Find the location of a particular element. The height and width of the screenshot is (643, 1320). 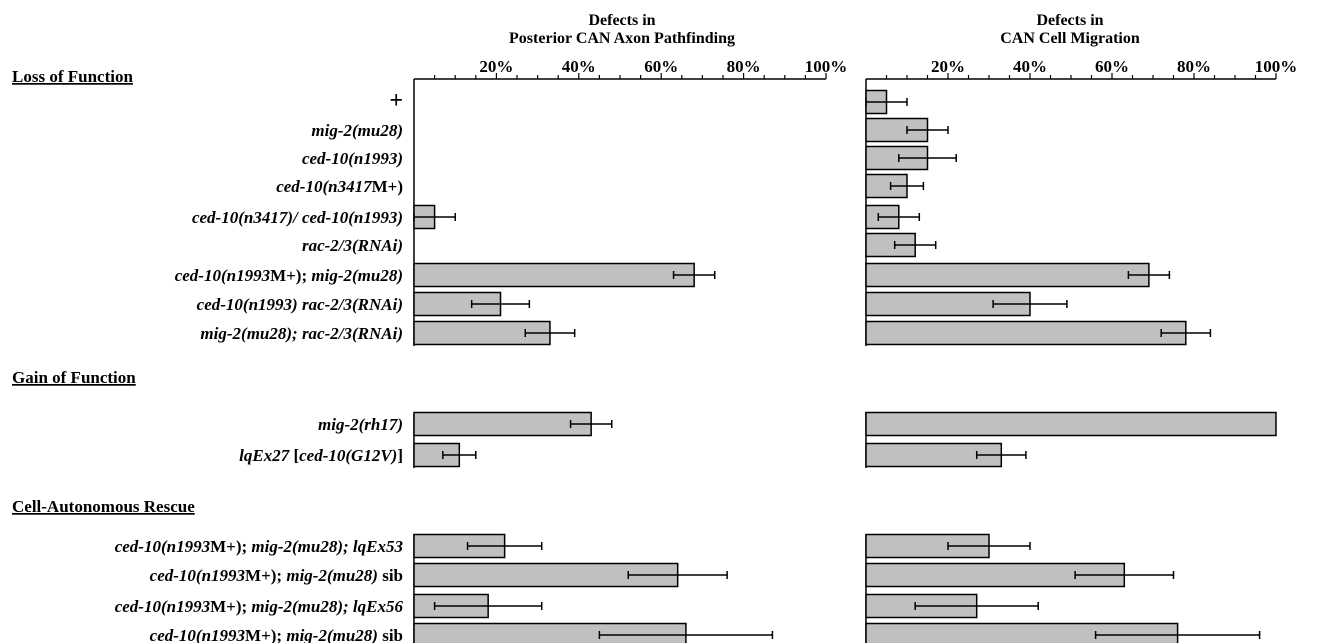

row-label: rac-2/3(RNAi) is located at coordinates (352, 245).